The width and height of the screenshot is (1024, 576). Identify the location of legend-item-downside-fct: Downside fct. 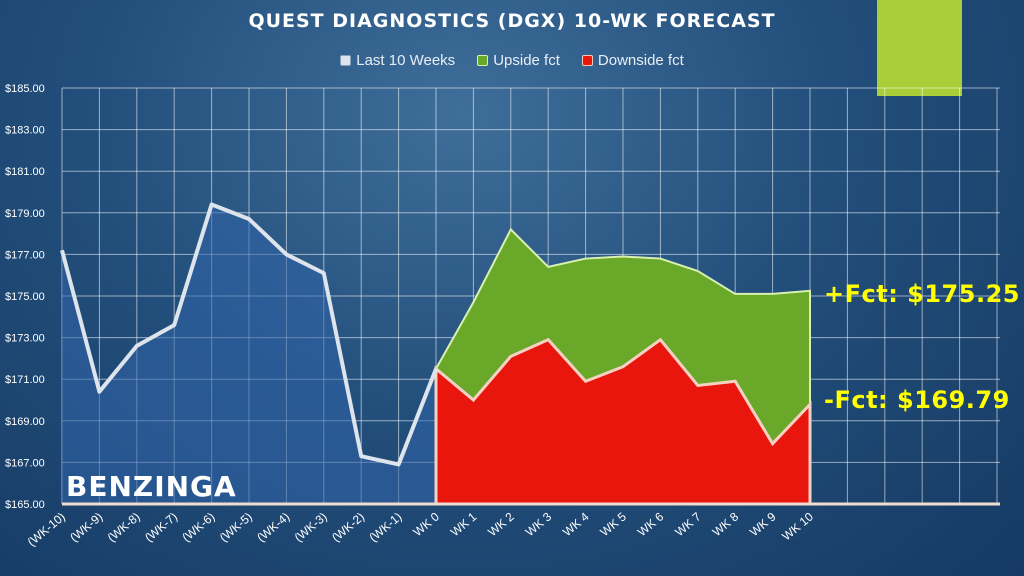
(632, 60).